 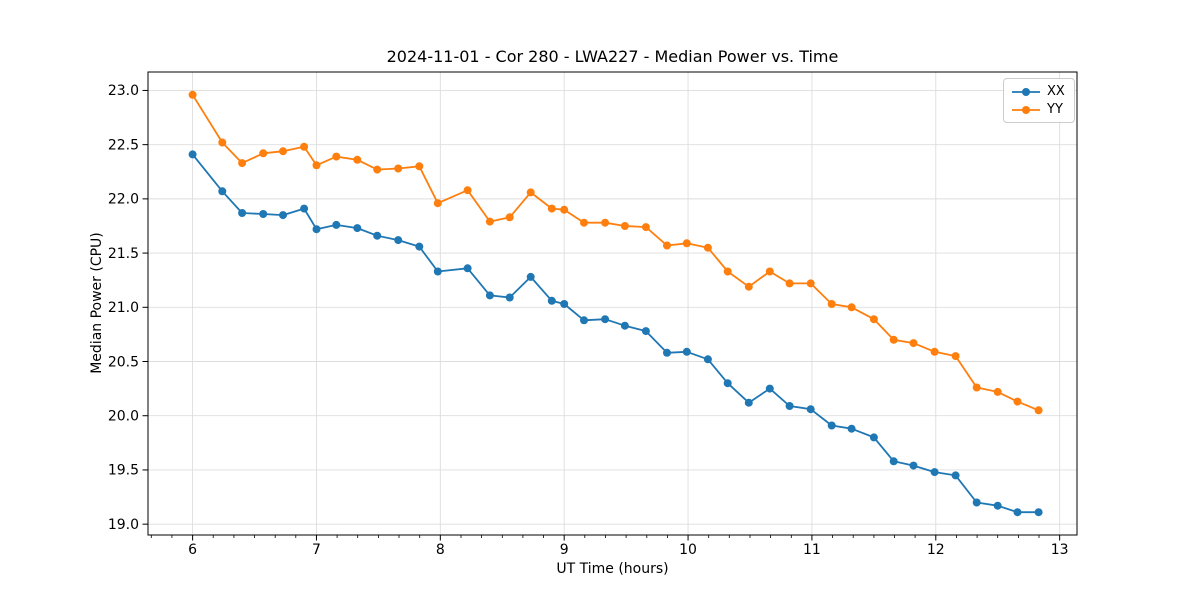 I want to click on legend: XX YY, so click(x=1039, y=100).